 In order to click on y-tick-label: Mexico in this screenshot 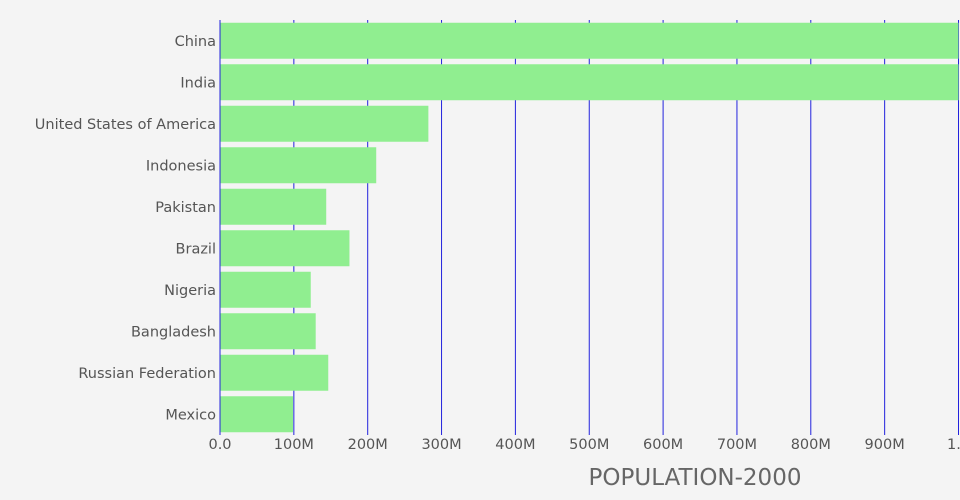, I will do `click(190, 415)`.